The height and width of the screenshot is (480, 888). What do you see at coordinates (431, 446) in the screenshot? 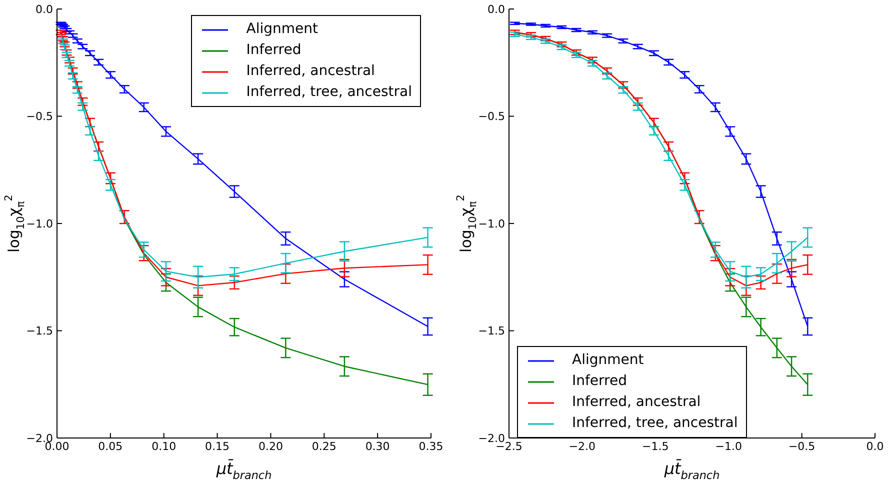
I see `x-tick-label: 0.35` at bounding box center [431, 446].